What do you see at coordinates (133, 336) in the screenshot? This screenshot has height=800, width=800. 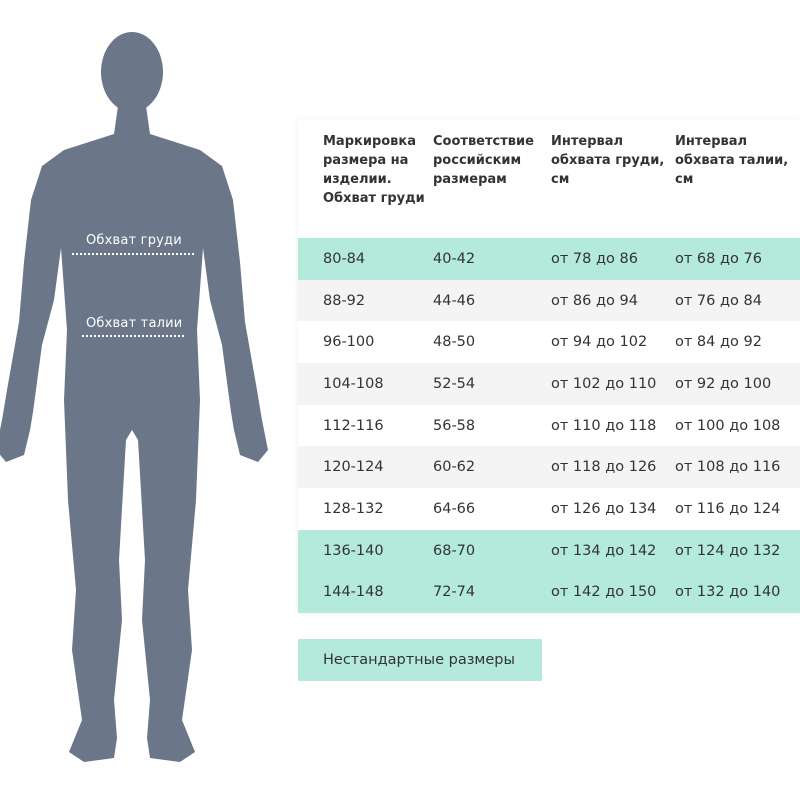 I see `waist-line` at bounding box center [133, 336].